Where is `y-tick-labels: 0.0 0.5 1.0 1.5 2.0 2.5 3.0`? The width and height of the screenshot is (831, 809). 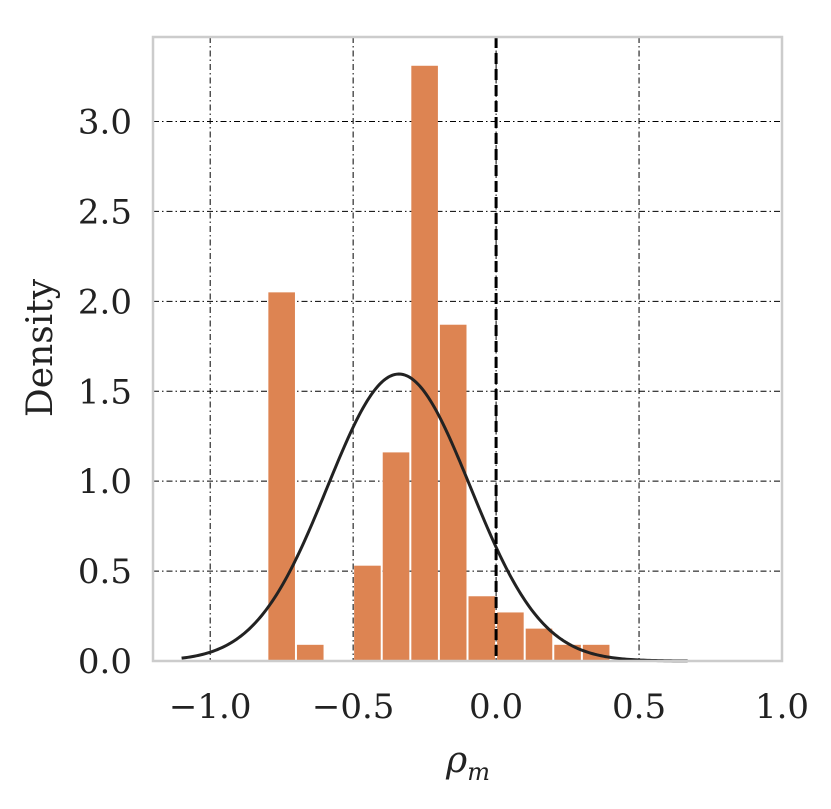
y-tick-labels: 0.0 0.5 1.0 1.5 2.0 2.5 3.0 is located at coordinates (105, 392).